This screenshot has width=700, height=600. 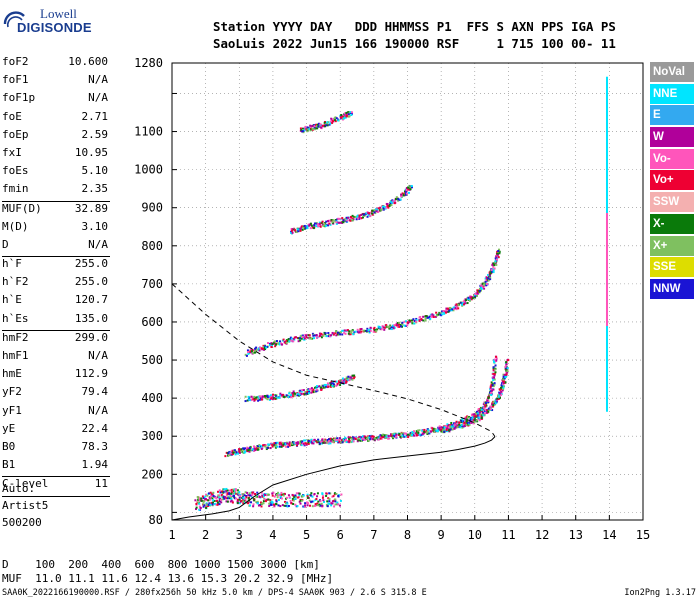 I want to click on param-value: 5.10, so click(x=95, y=171).